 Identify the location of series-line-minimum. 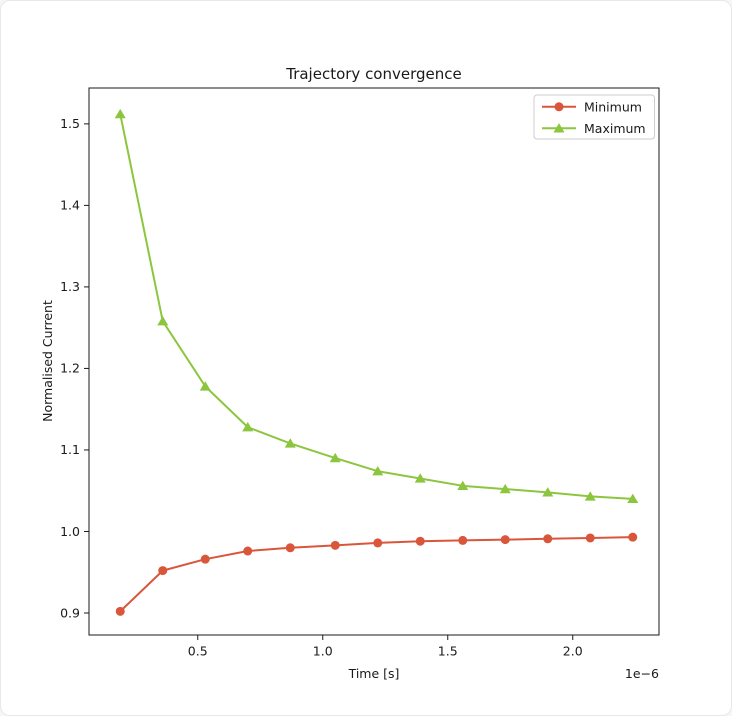
(376, 574).